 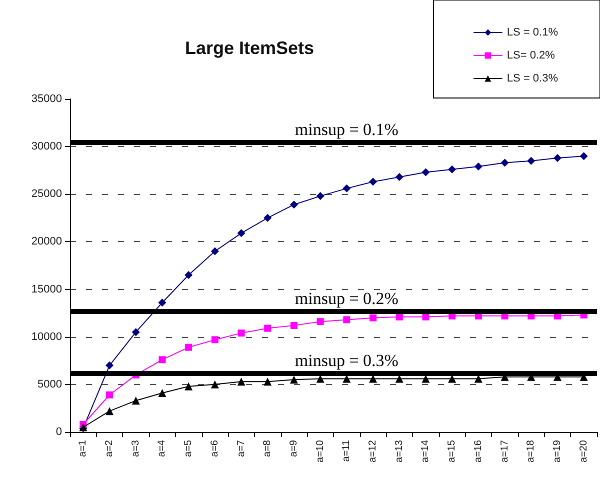 What do you see at coordinates (584, 451) in the screenshot?
I see `x-tick-label: a=20` at bounding box center [584, 451].